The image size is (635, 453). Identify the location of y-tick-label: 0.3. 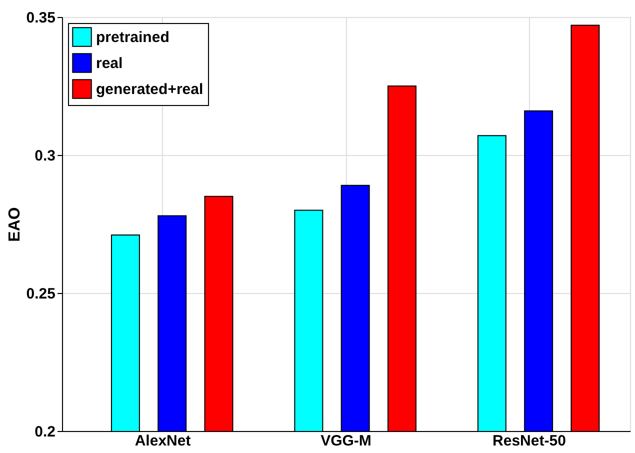
(45, 156).